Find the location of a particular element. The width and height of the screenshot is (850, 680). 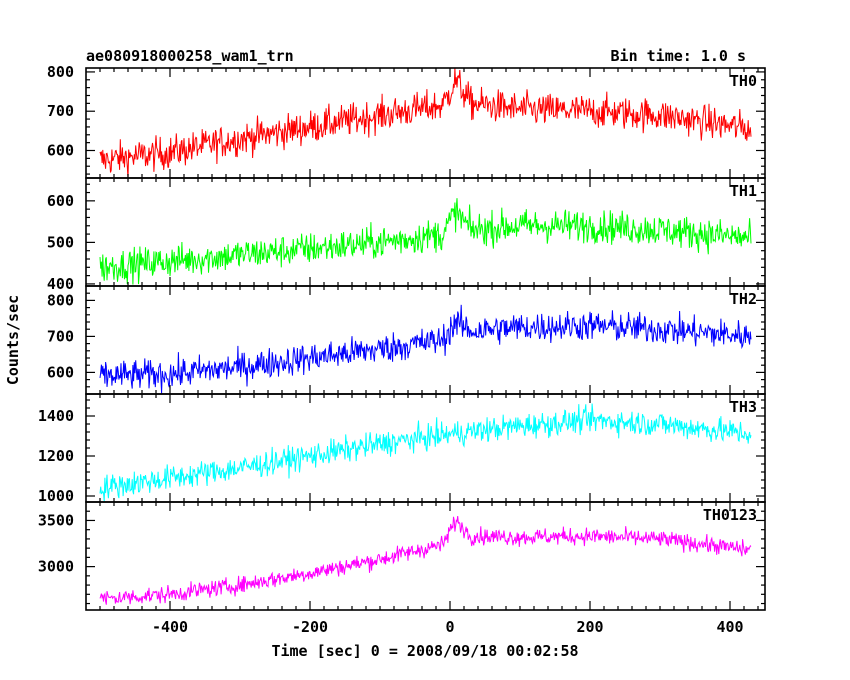

panel-th0123: 3000 3500 TH0123 is located at coordinates (402, 556).